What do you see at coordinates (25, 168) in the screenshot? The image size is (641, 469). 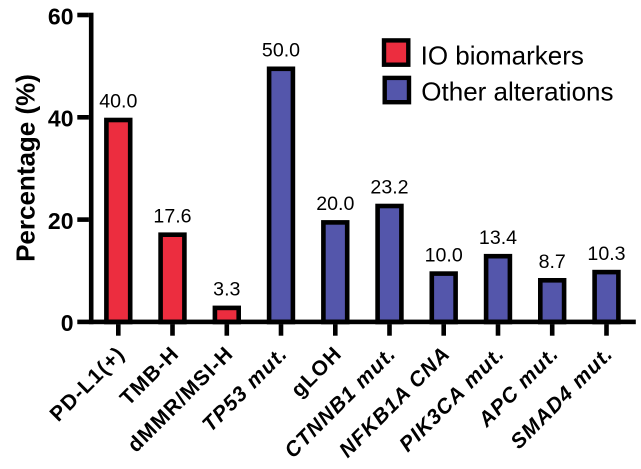 I see `svg-text: Percentage (%)` at bounding box center [25, 168].